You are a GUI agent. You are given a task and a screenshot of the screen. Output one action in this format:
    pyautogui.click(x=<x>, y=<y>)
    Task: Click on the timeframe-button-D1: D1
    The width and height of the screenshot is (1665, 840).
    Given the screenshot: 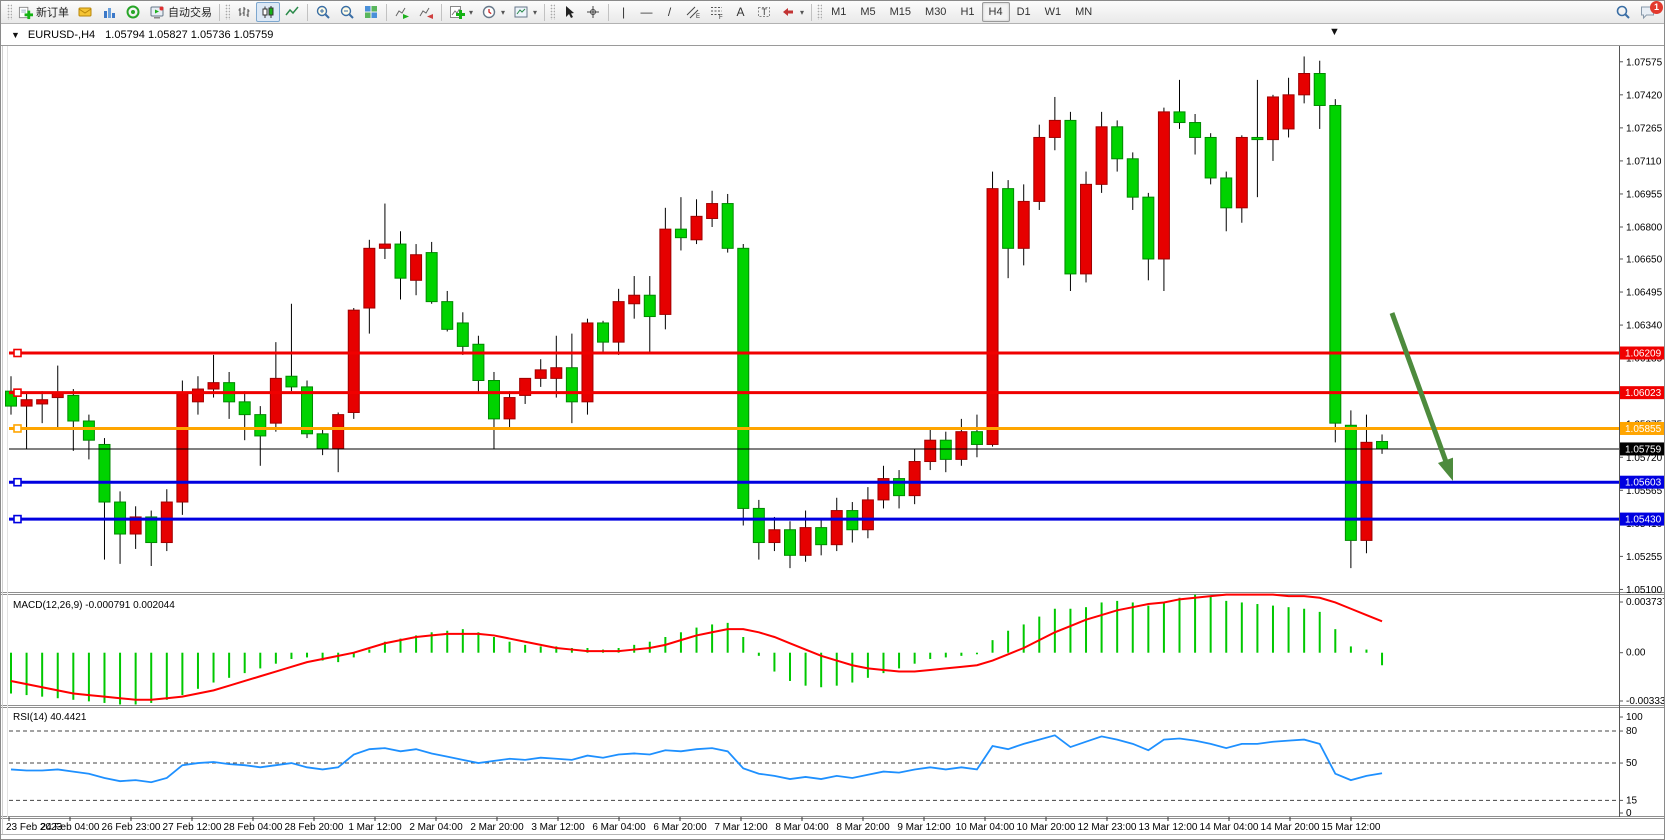 What is the action you would take?
    pyautogui.click(x=1024, y=12)
    